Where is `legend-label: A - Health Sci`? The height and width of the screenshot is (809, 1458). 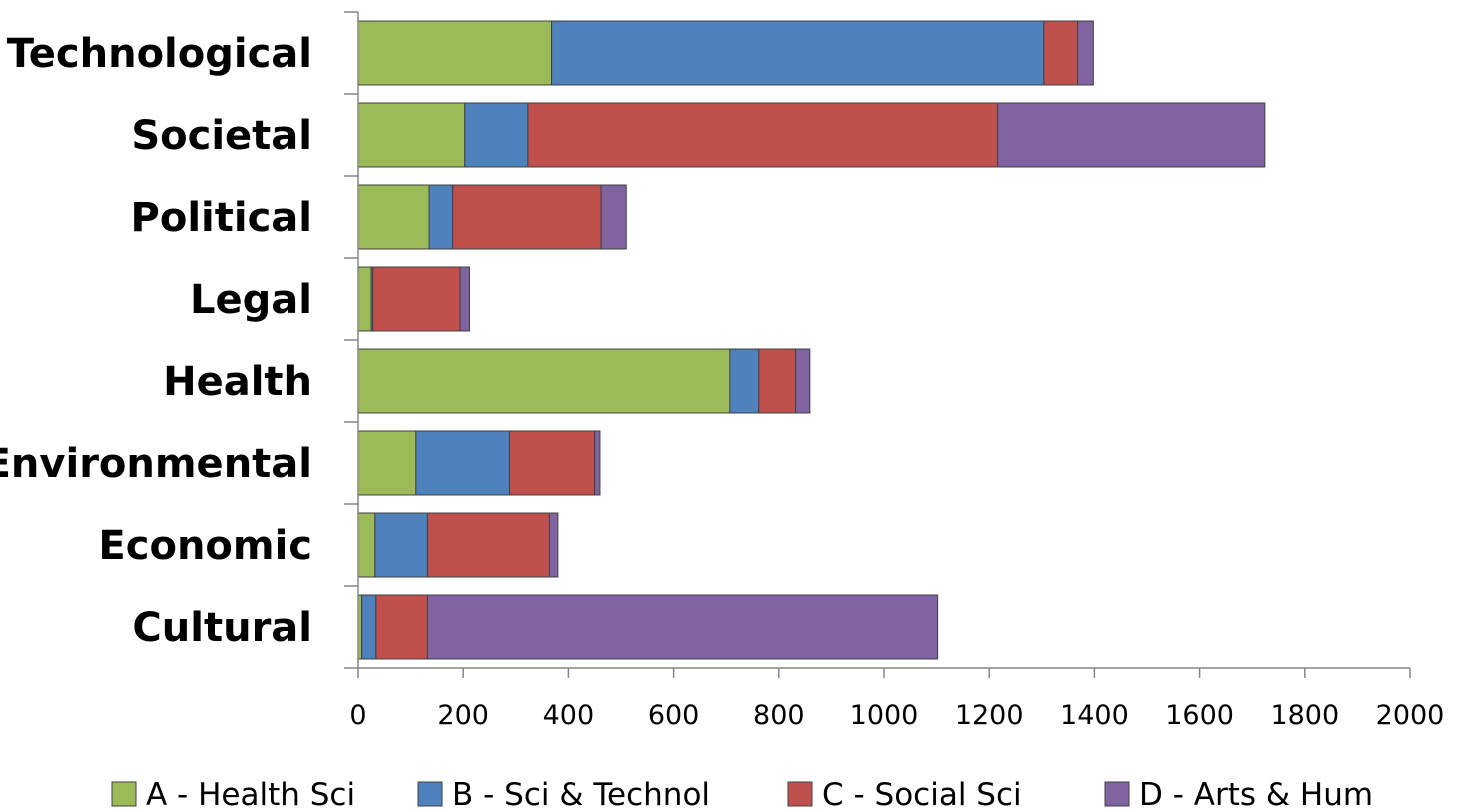
legend-label: A - Health Sci is located at coordinates (250, 793).